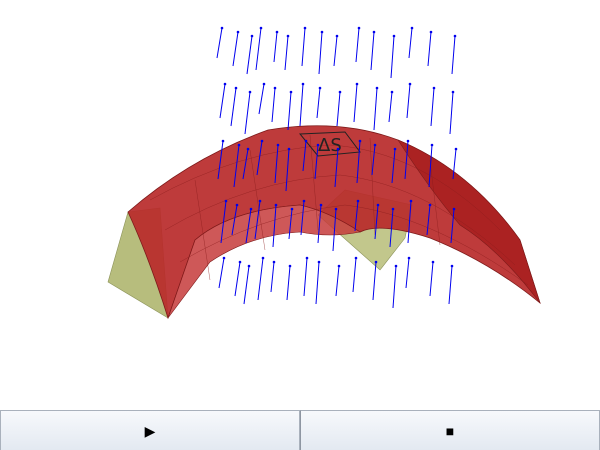 The height and width of the screenshot is (450, 600). I want to click on play-button: ▶, so click(150, 430).